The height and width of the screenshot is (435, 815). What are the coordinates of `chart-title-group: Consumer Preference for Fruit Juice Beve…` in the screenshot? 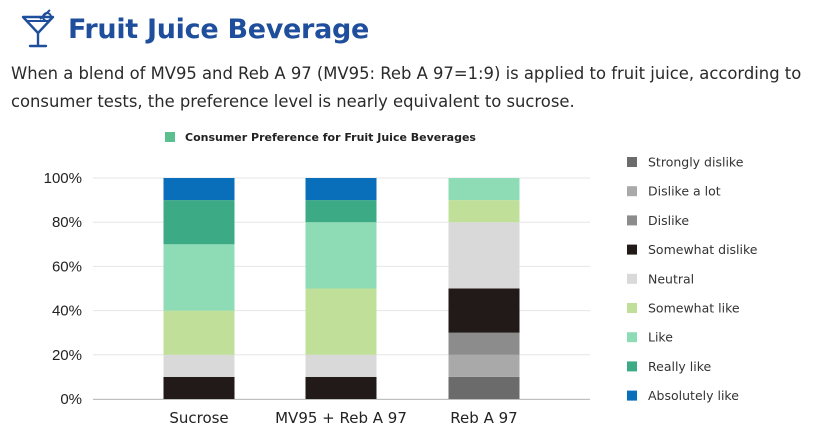 It's located at (320, 137).